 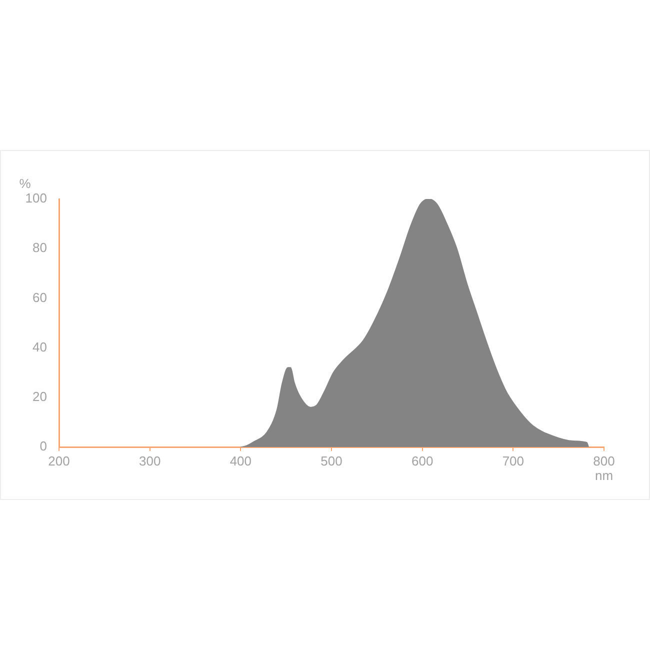 I want to click on y-tick-label: 0, so click(x=43, y=446).